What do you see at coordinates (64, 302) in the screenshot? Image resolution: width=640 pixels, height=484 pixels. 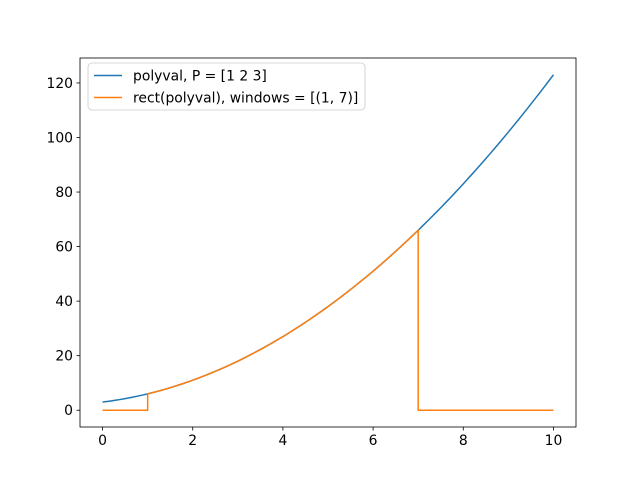 I see `y-tick-label: 40` at bounding box center [64, 302].